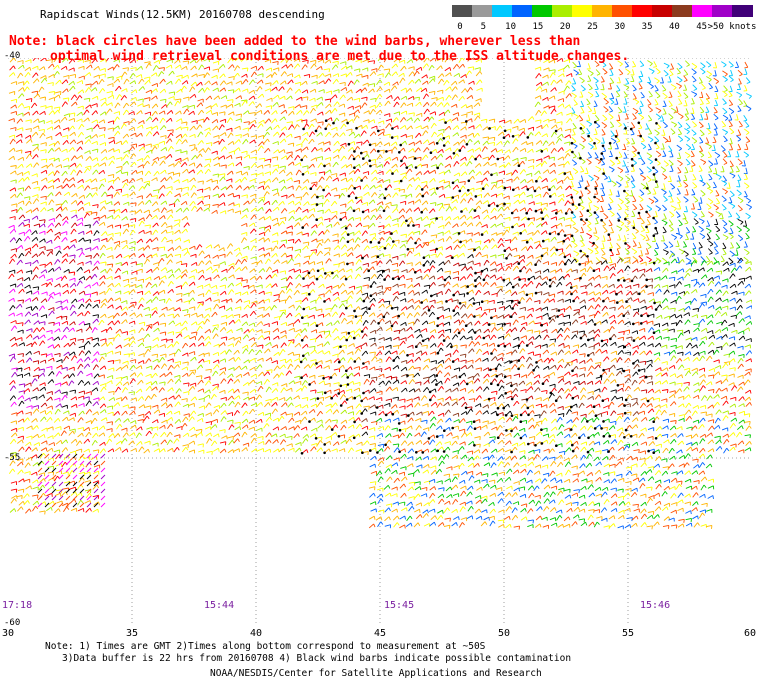 Image resolution: width=760 pixels, height=688 pixels. What do you see at coordinates (750, 633) in the screenshot?
I see `x-tick-60: 60` at bounding box center [750, 633].